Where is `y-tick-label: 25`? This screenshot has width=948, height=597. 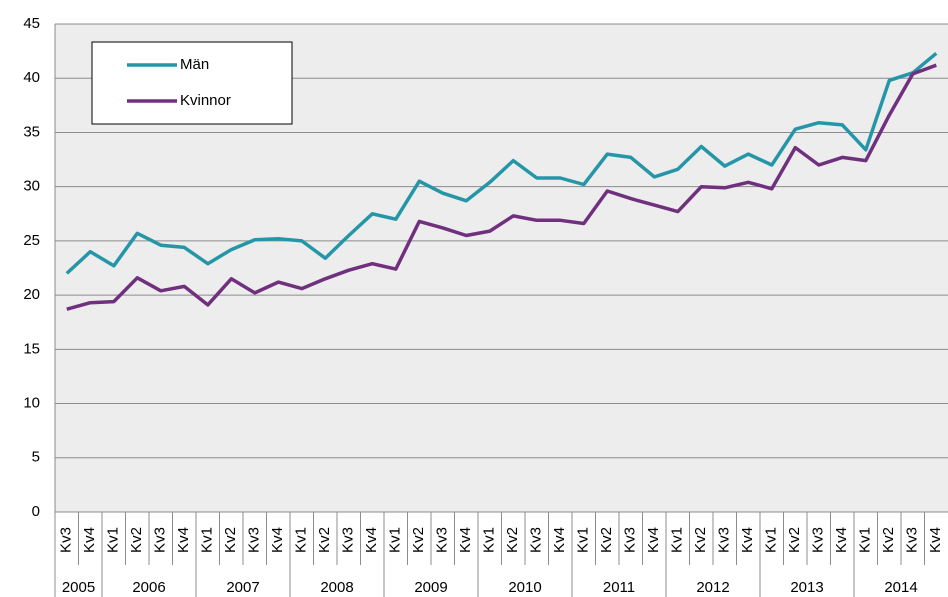 y-tick-label: 25 is located at coordinates (31, 240).